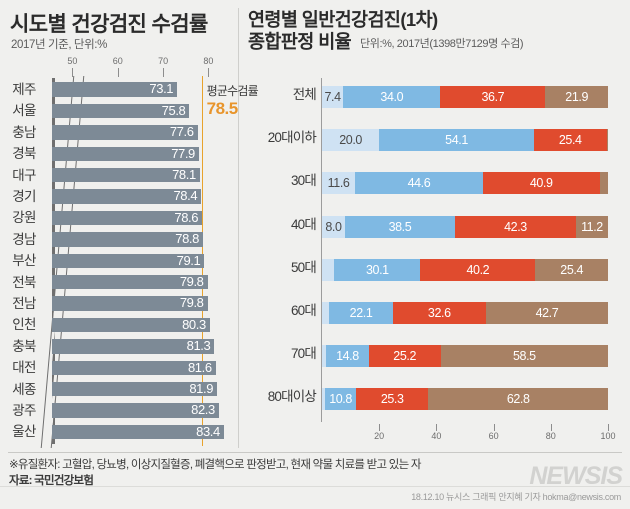 The height and width of the screenshot is (509, 630). I want to click on region-bar-row: 강원 78.6, so click(119, 217).